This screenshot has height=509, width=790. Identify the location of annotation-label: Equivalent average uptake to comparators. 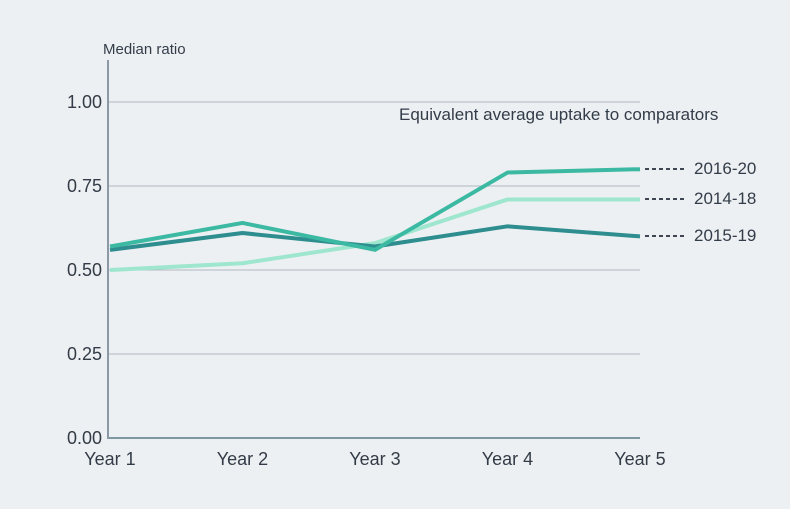
(559, 114).